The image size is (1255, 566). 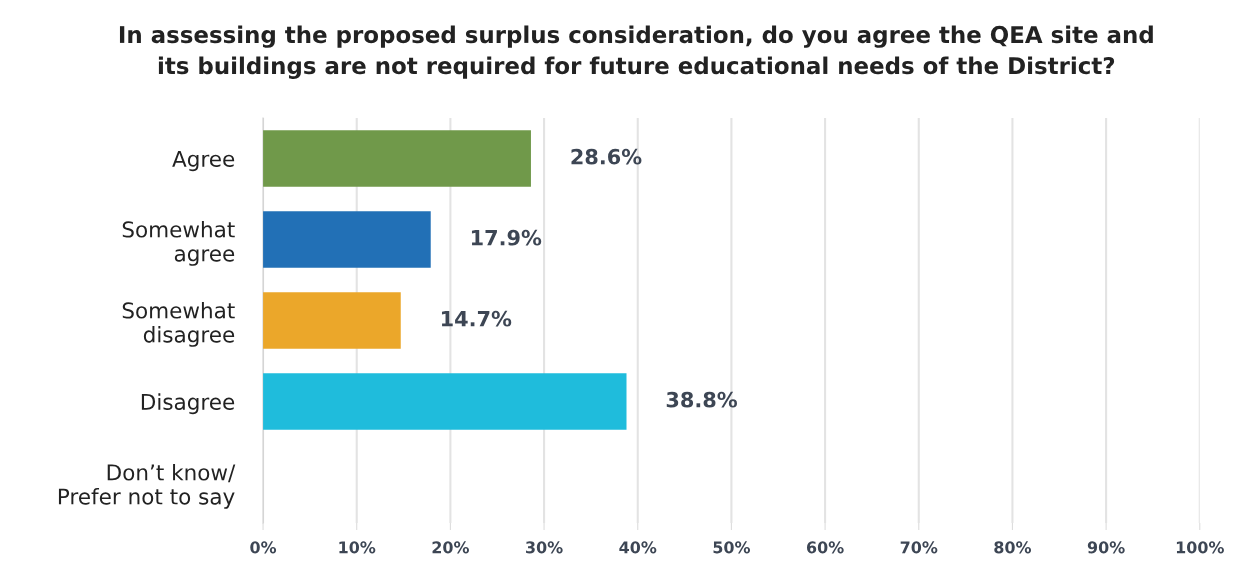 What do you see at coordinates (701, 399) in the screenshot?
I see `data-label: 38.8%` at bounding box center [701, 399].